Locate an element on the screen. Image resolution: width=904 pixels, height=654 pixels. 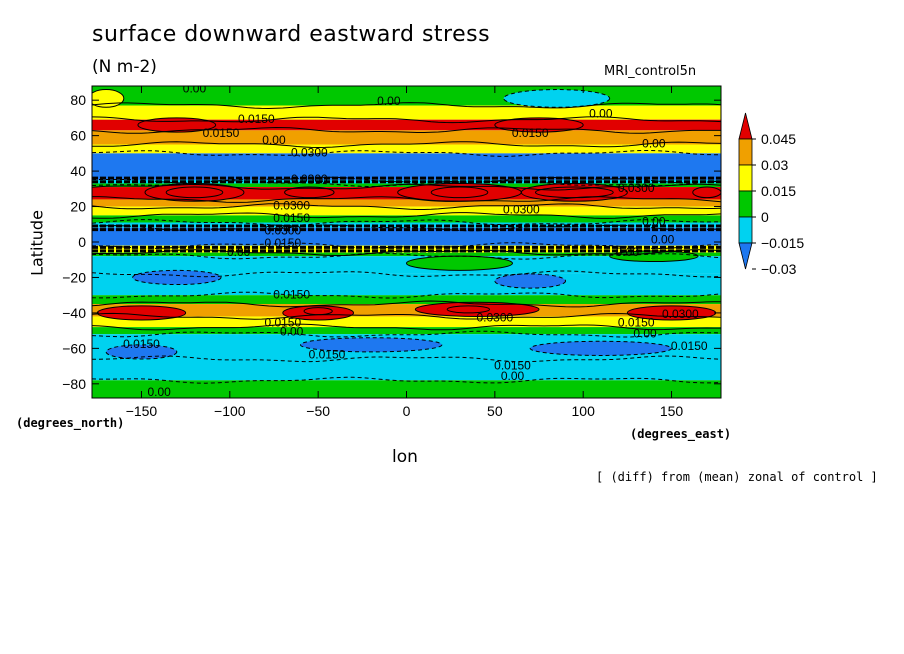
x-tick-label: 0 is located at coordinates (407, 411).